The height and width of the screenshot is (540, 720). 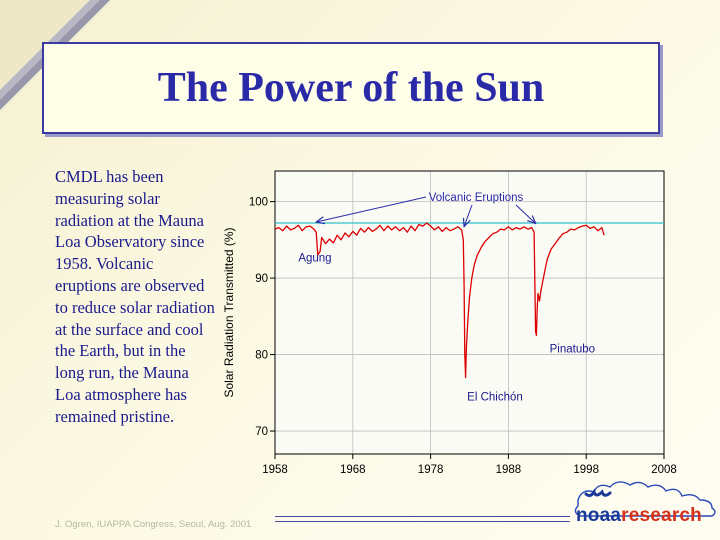 What do you see at coordinates (599, 515) in the screenshot?
I see `logo-noaa: noaa` at bounding box center [599, 515].